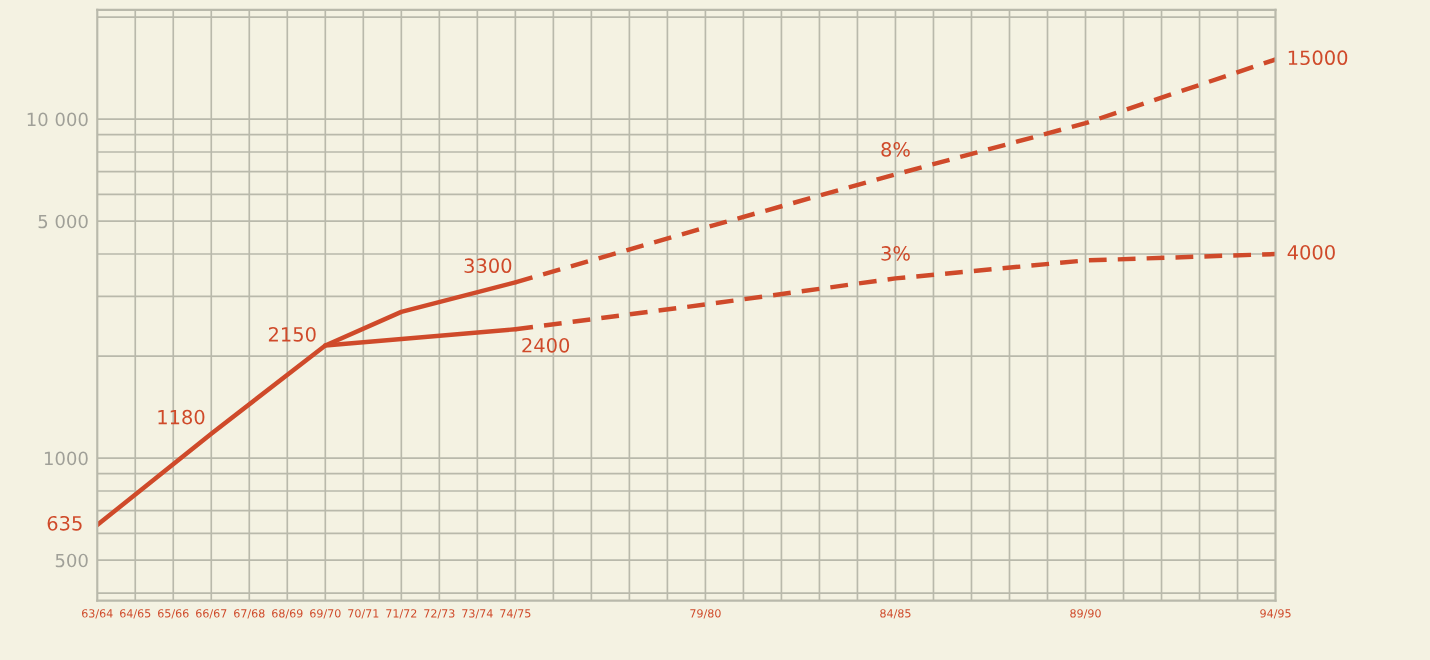  What do you see at coordinates (546, 345) in the screenshot?
I see `annotation: 2400` at bounding box center [546, 345].